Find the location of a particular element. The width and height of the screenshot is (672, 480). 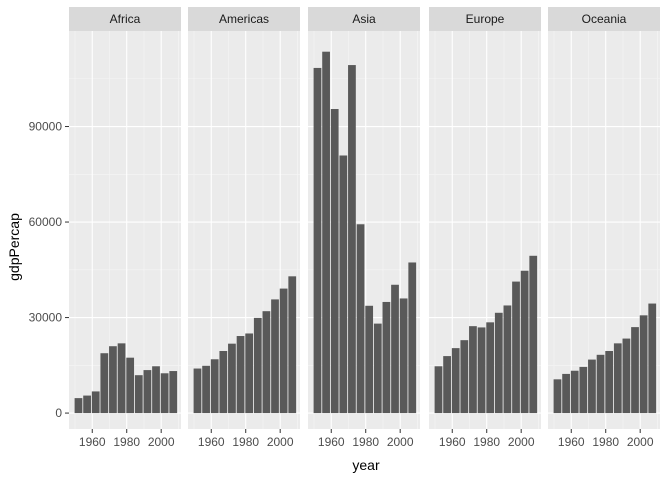

strip-oceania is located at coordinates (604, 19).